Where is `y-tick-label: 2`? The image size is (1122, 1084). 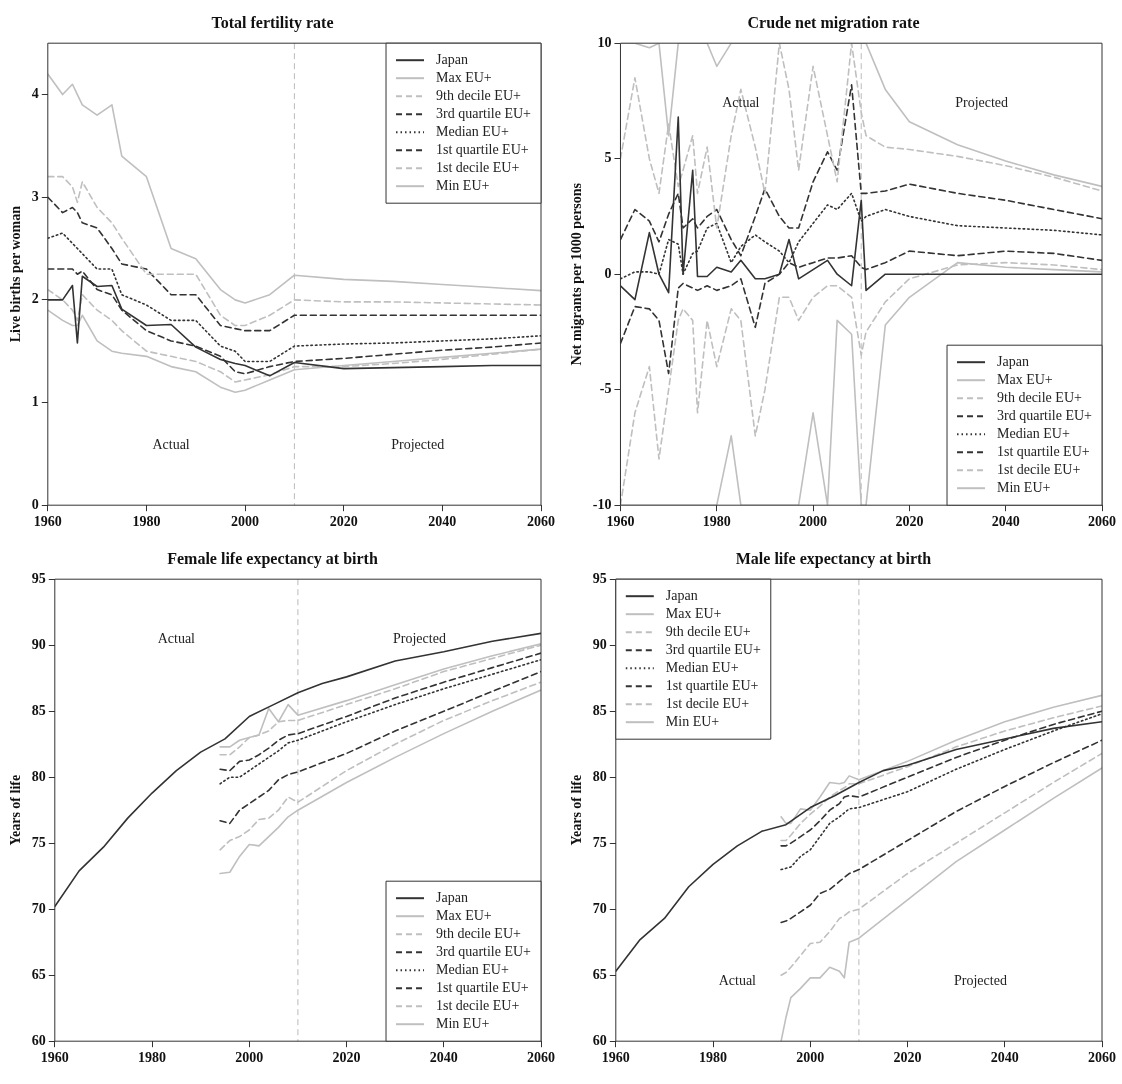 y-tick-label: 2 is located at coordinates (35, 299).